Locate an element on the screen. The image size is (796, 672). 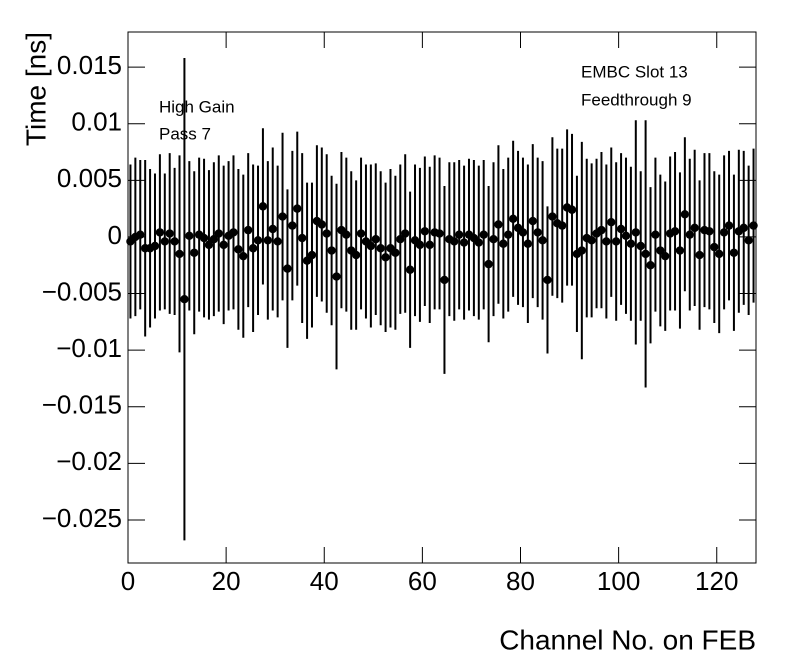
y-tick-label: 0.015 is located at coordinates (89, 65).